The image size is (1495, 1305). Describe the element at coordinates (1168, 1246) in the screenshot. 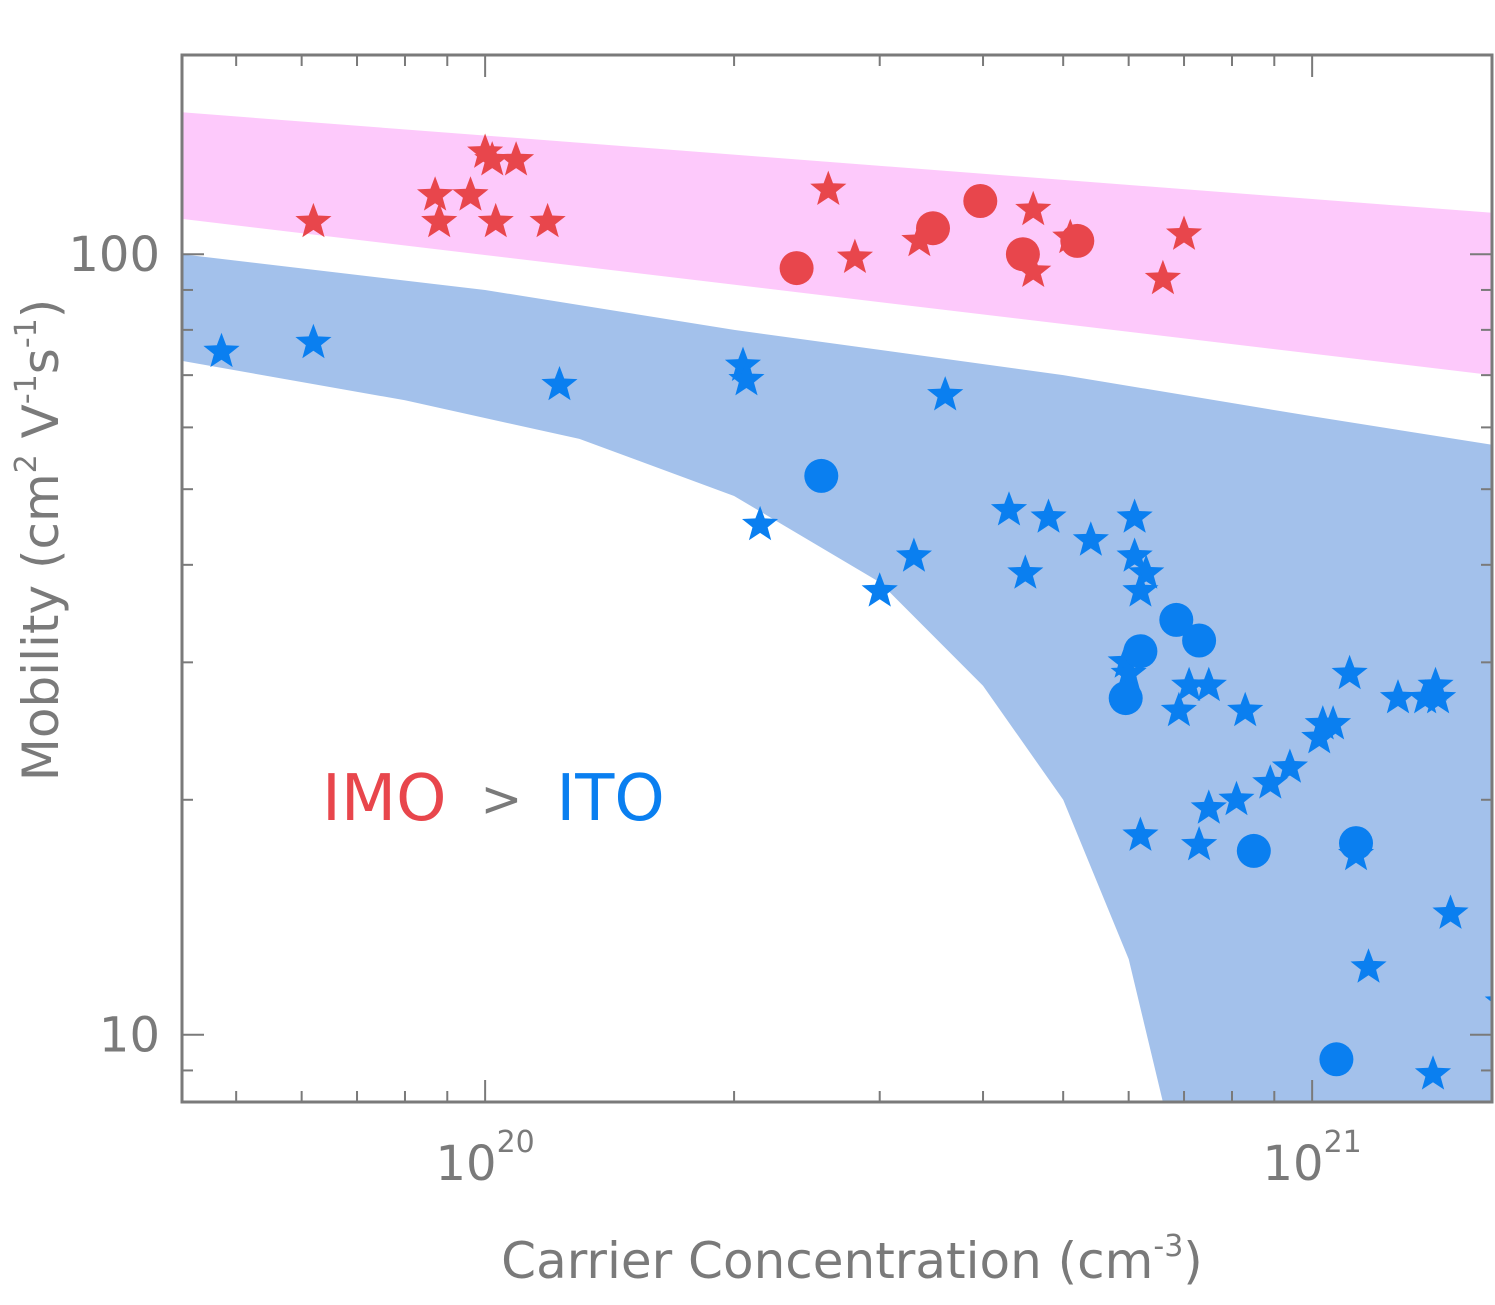

I see `x-axis-label-sup: -3` at that location.